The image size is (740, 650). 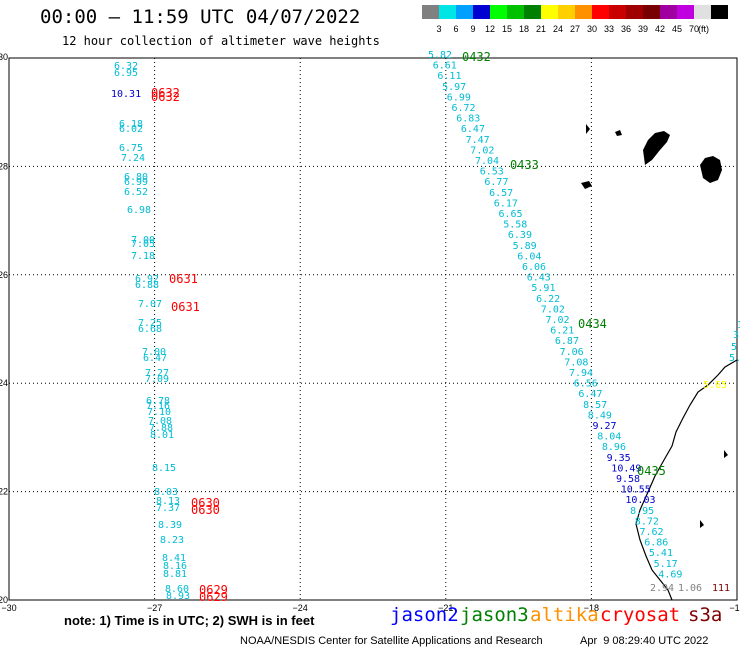 I want to click on pass-time-label: 0632, so click(x=165, y=93).